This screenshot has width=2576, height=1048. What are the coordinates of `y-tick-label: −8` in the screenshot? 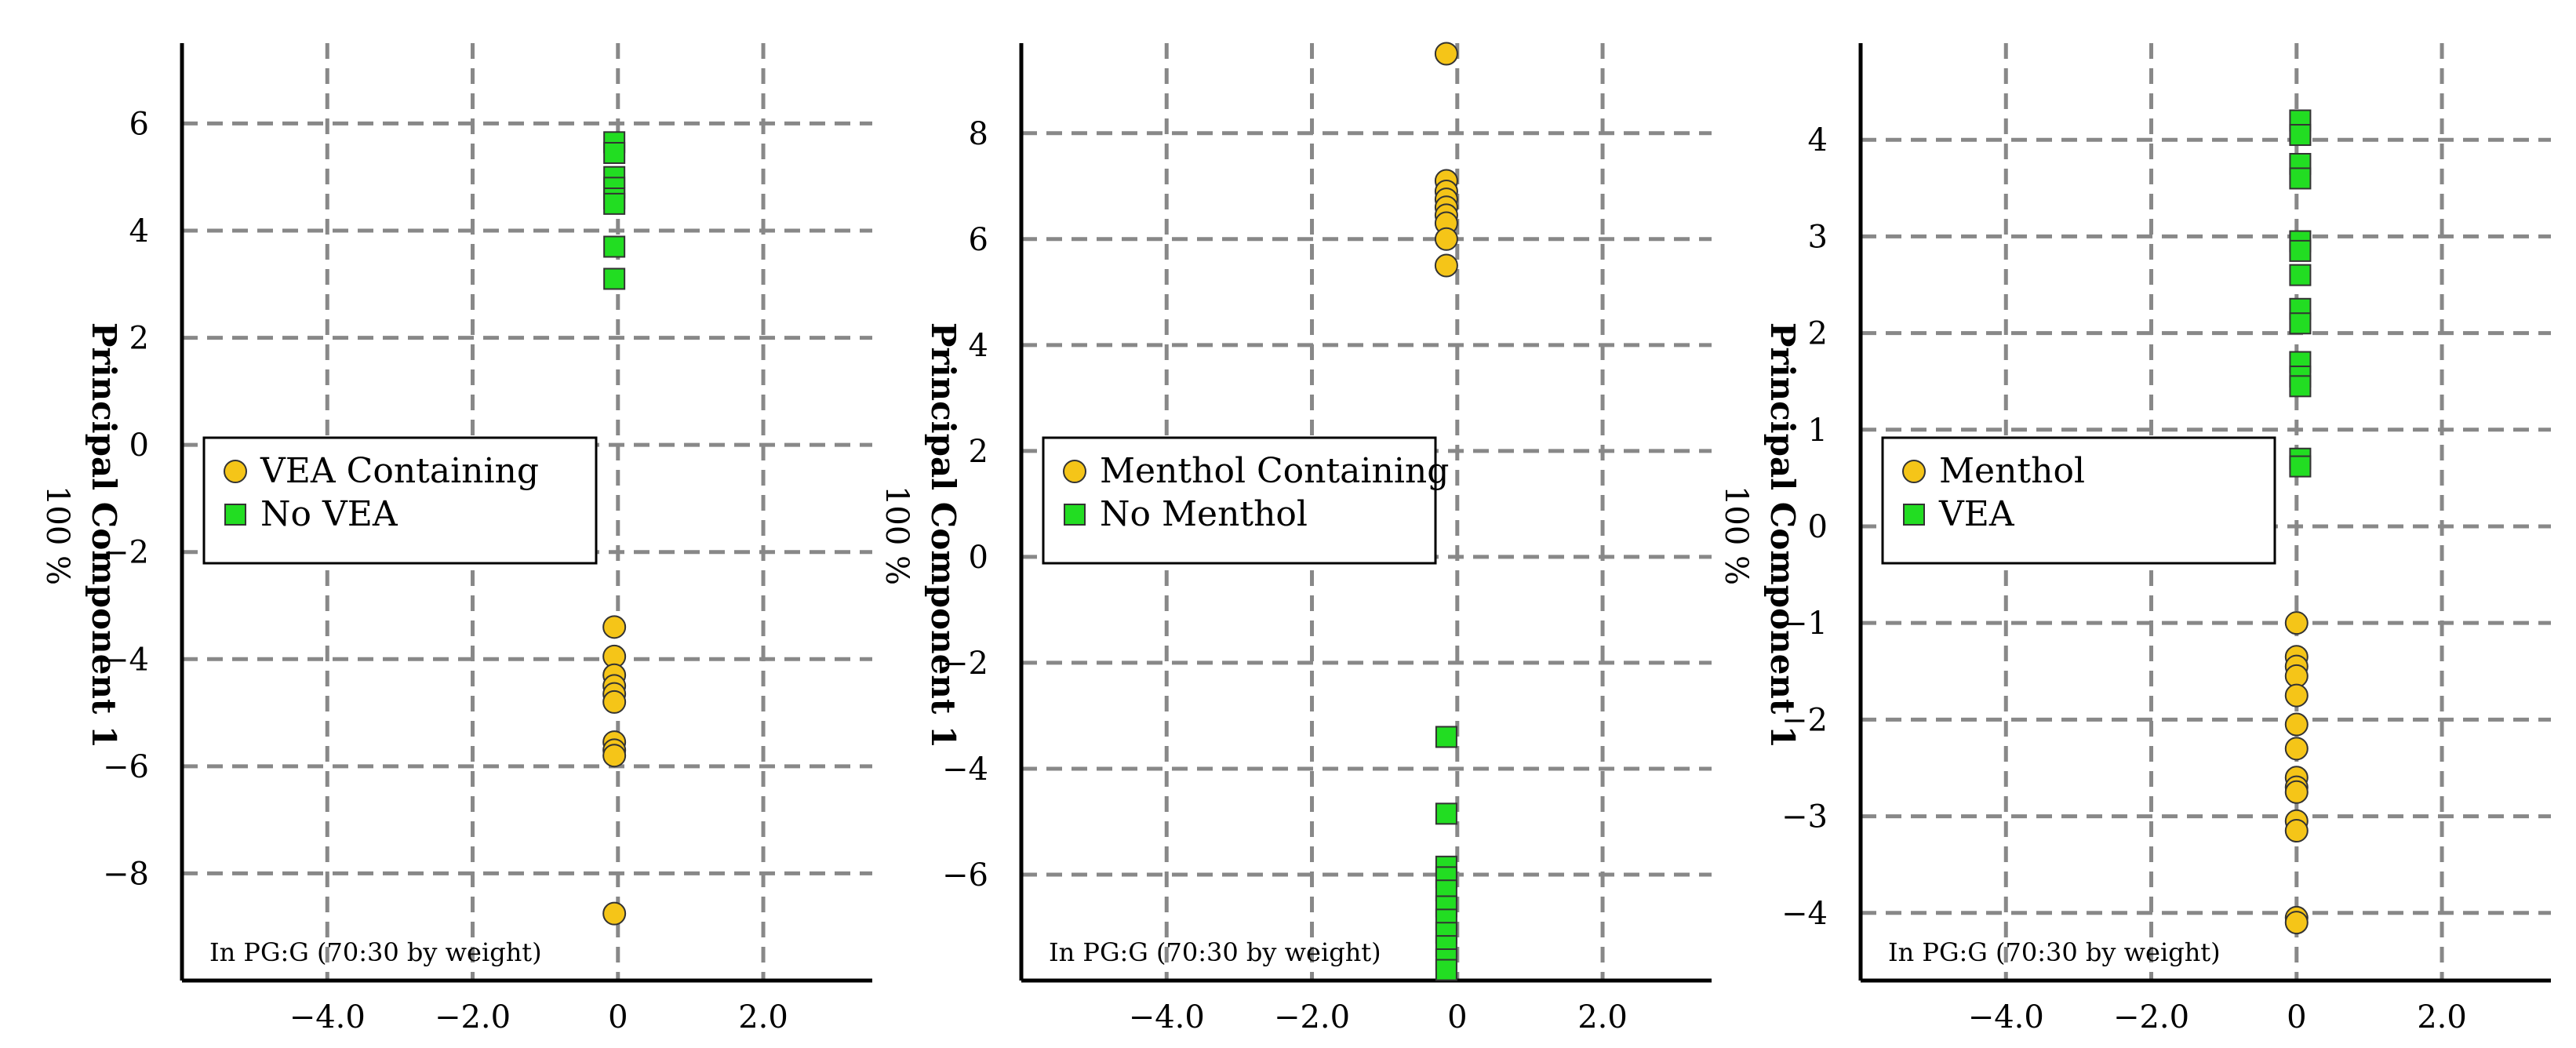 It's located at (126, 874).